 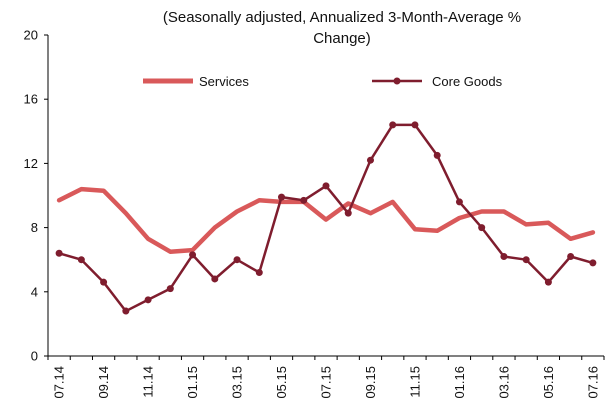 What do you see at coordinates (224, 81) in the screenshot?
I see `legend-label-services: Services` at bounding box center [224, 81].